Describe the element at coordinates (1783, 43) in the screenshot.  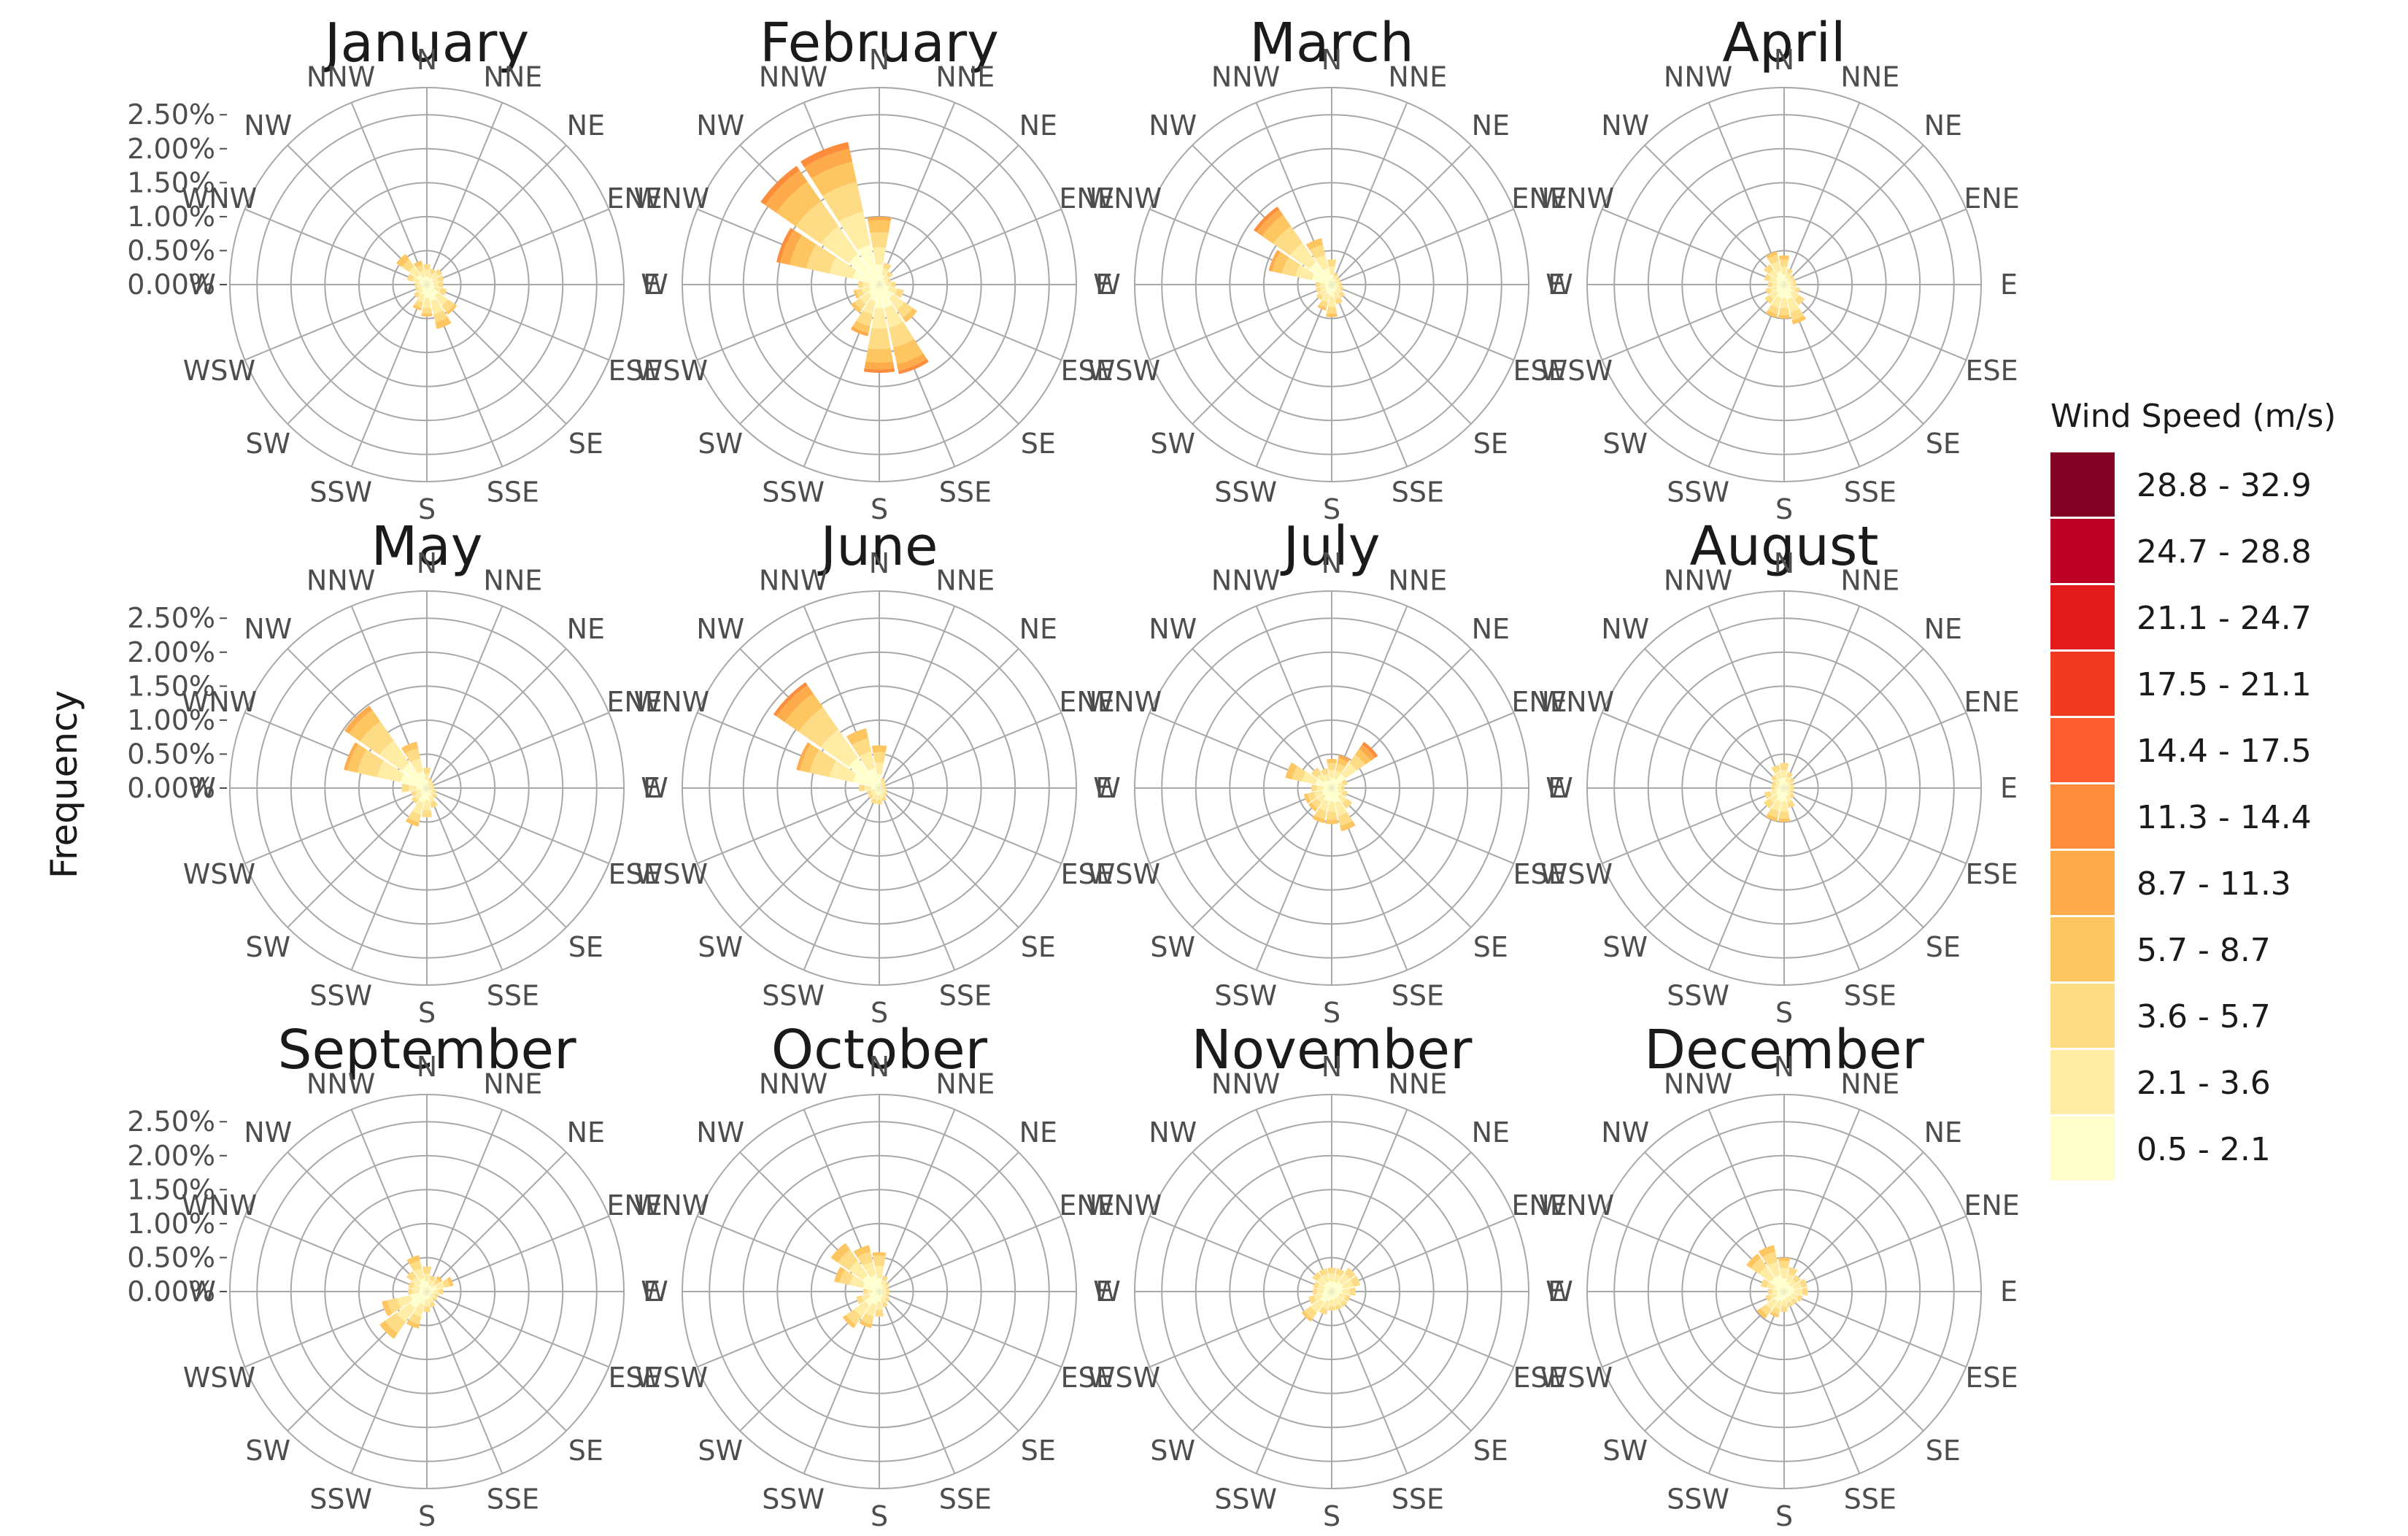
I see `facet-title: April` at that location.